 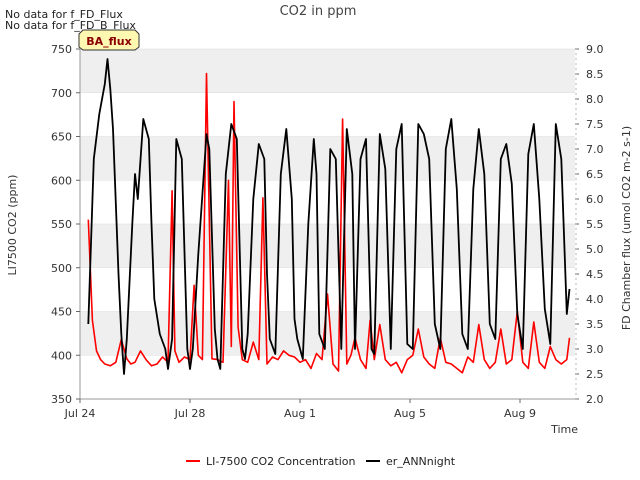 What do you see at coordinates (80, 413) in the screenshot?
I see `x-tick-label: Jul 24` at bounding box center [80, 413].